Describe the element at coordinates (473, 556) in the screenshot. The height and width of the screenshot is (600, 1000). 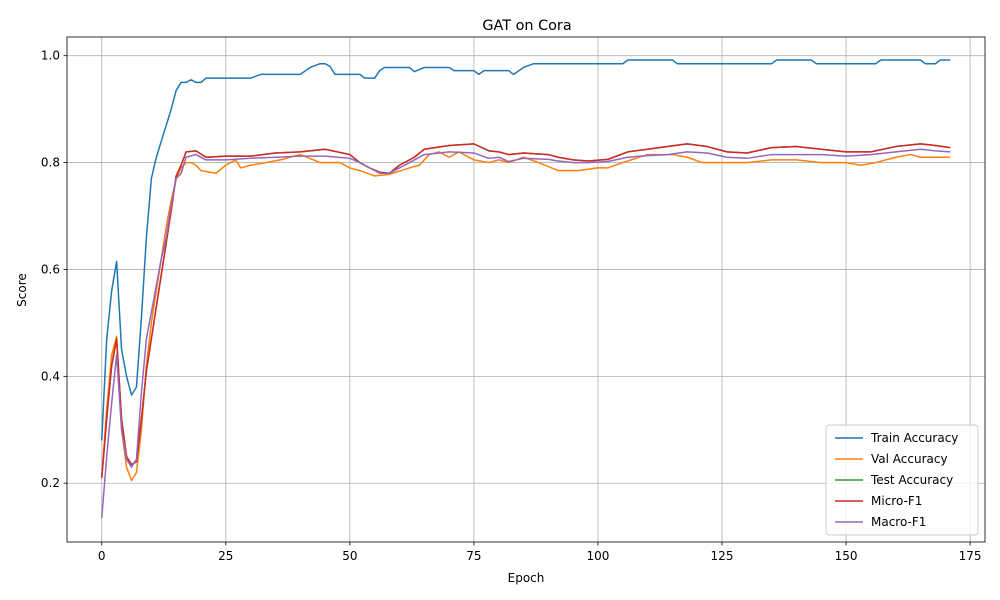
I see `x-tick-label: 75` at that location.